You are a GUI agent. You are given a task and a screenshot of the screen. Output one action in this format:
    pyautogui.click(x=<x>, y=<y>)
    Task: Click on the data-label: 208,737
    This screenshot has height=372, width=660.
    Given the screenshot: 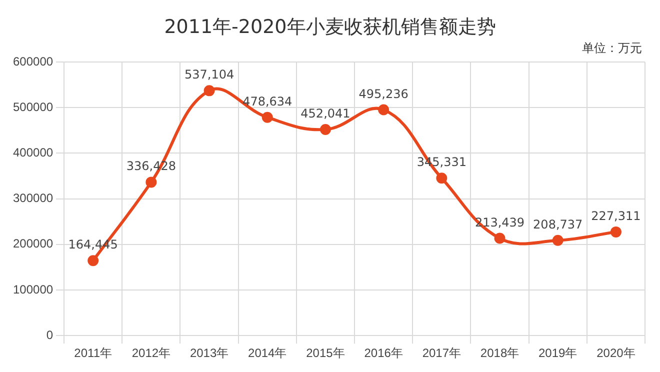 What is the action you would take?
    pyautogui.click(x=558, y=224)
    